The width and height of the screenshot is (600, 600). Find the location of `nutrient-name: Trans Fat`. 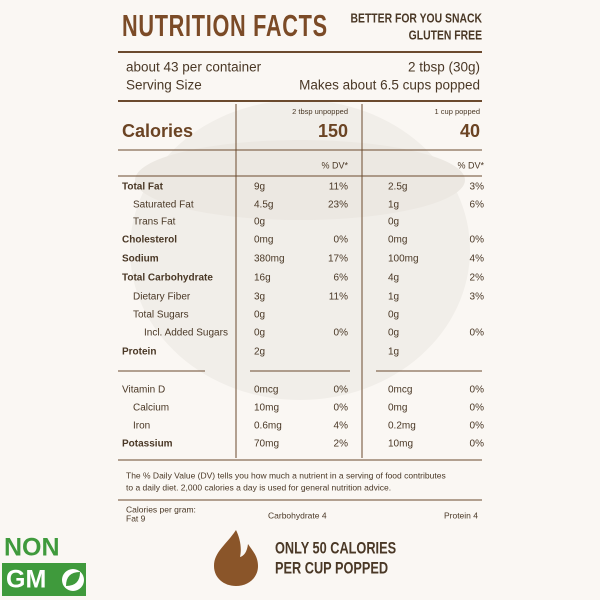

nutrient-name: Trans Fat is located at coordinates (154, 222).